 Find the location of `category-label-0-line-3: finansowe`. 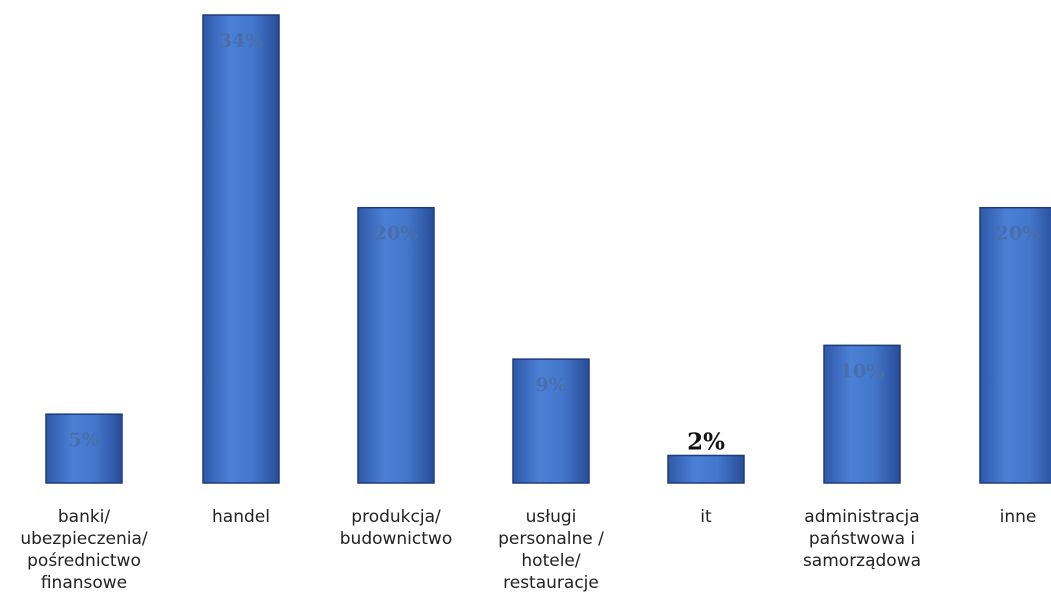

category-label-0-line-3: finansowe is located at coordinates (84, 583).